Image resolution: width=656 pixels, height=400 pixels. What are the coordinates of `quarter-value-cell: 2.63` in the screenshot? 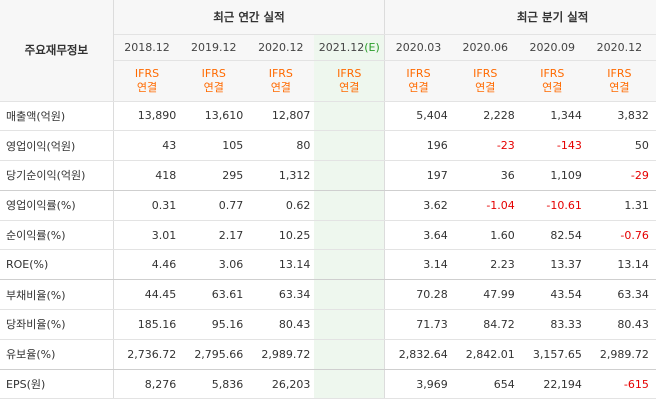 It's located at (654, 205).